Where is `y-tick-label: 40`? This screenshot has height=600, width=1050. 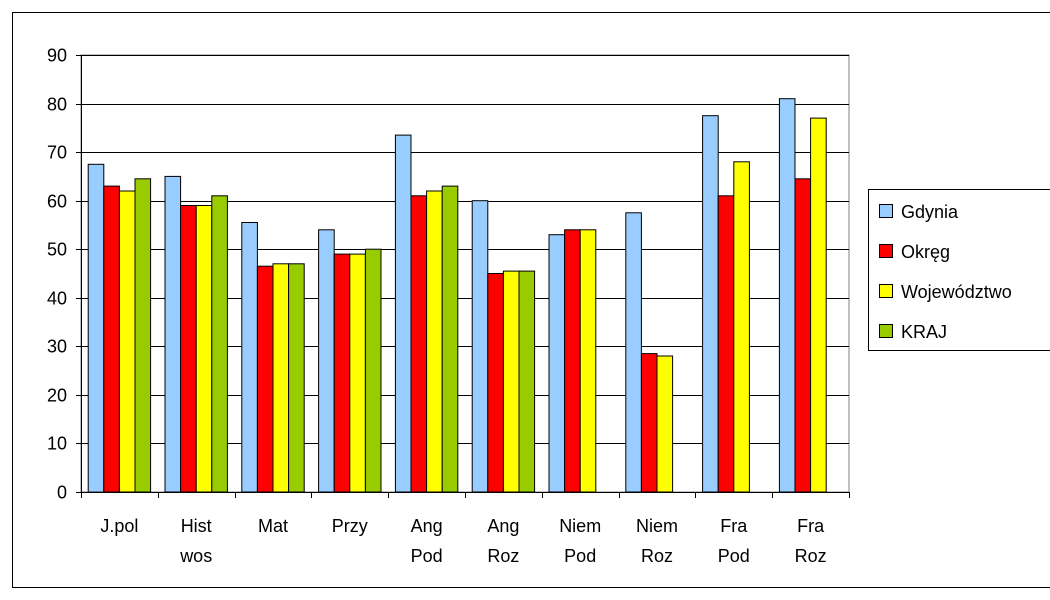 y-tick-label: 40 is located at coordinates (57, 299).